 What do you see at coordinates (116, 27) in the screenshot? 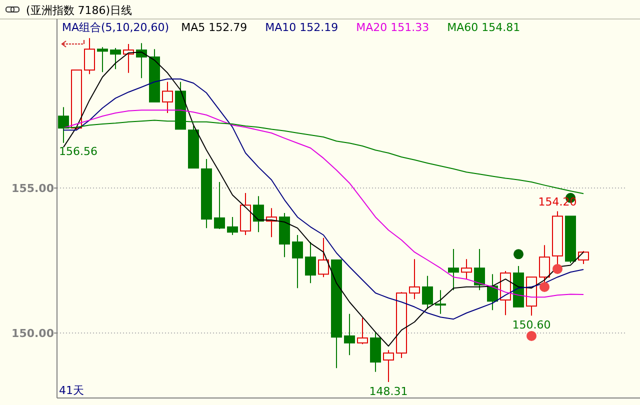
I see `annotation: MA组合(5,10,20,60)` at bounding box center [116, 27].